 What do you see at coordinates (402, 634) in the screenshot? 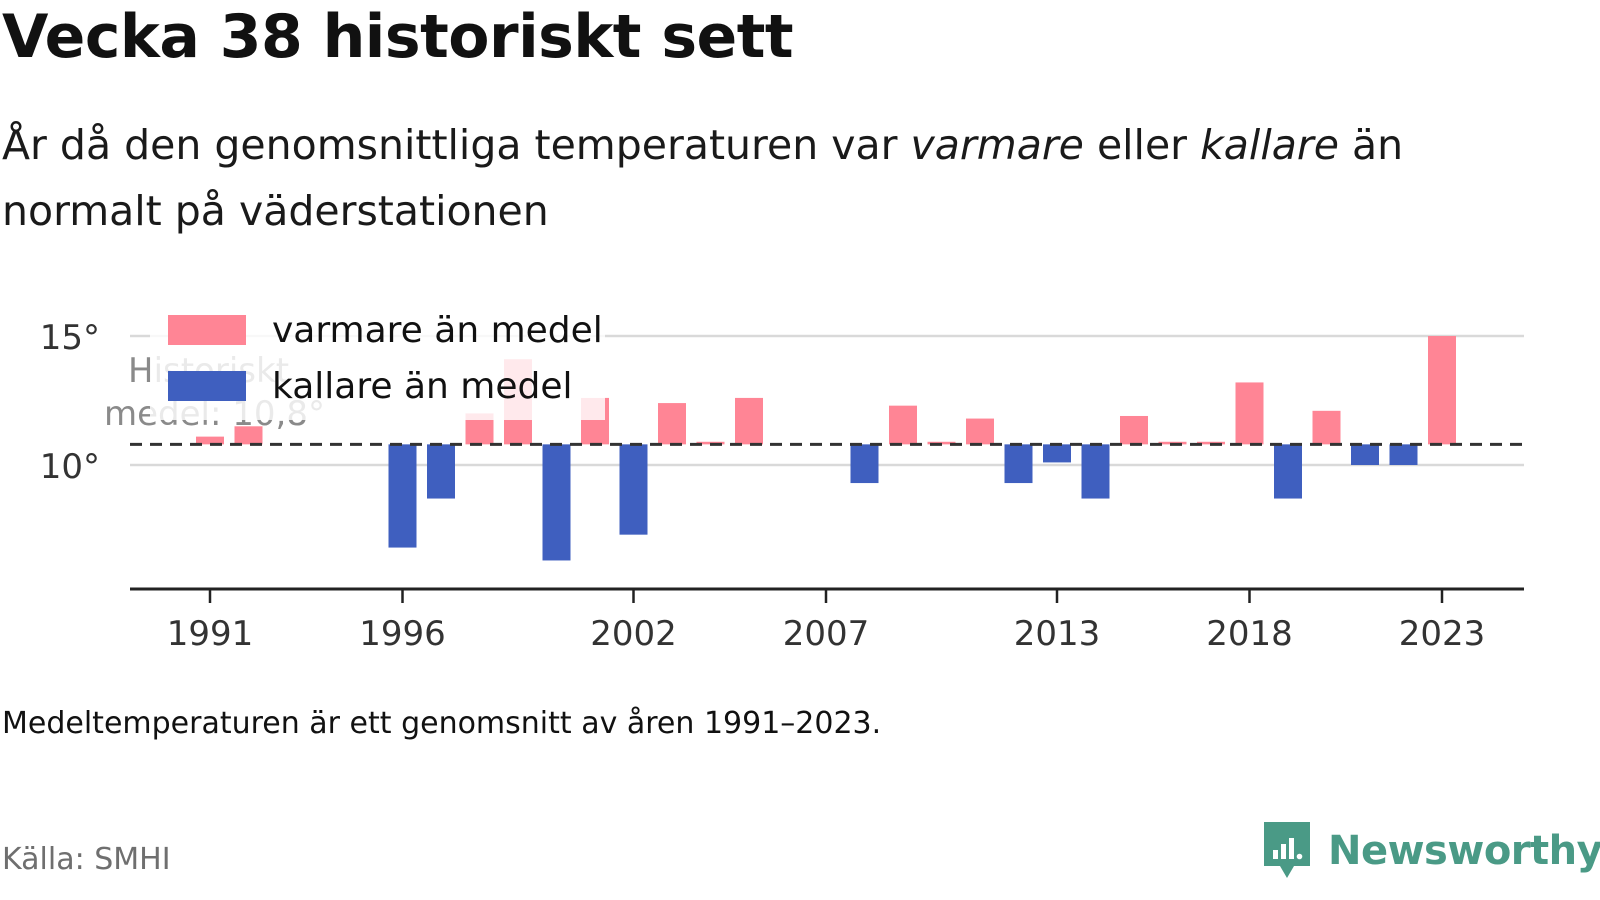
I see `x-tick-label: 1996` at bounding box center [402, 634].